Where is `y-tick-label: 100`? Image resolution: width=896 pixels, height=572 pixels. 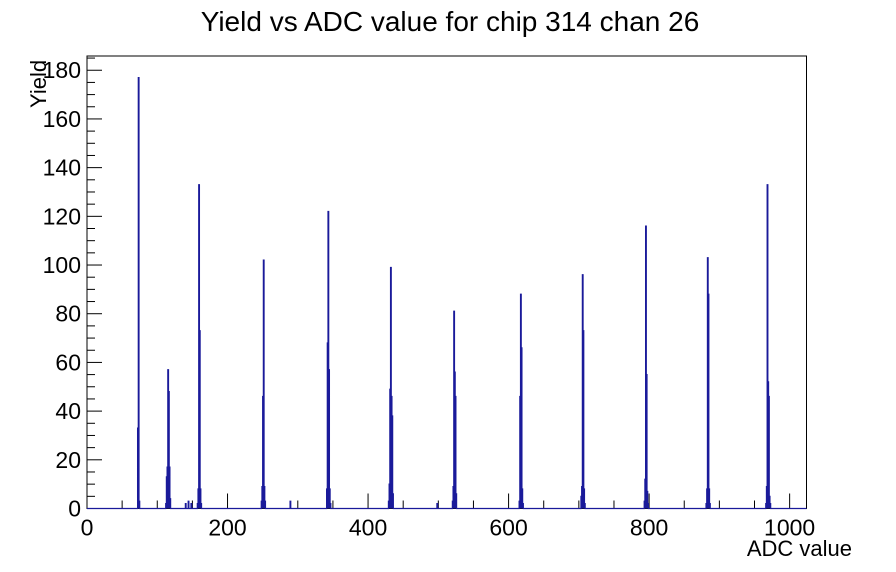
y-tick-label: 100 is located at coordinates (62, 265).